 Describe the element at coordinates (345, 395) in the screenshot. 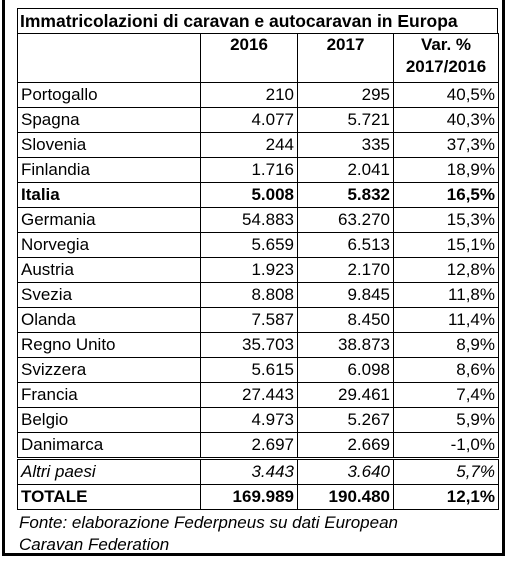

I see `cell: 29.461` at that location.